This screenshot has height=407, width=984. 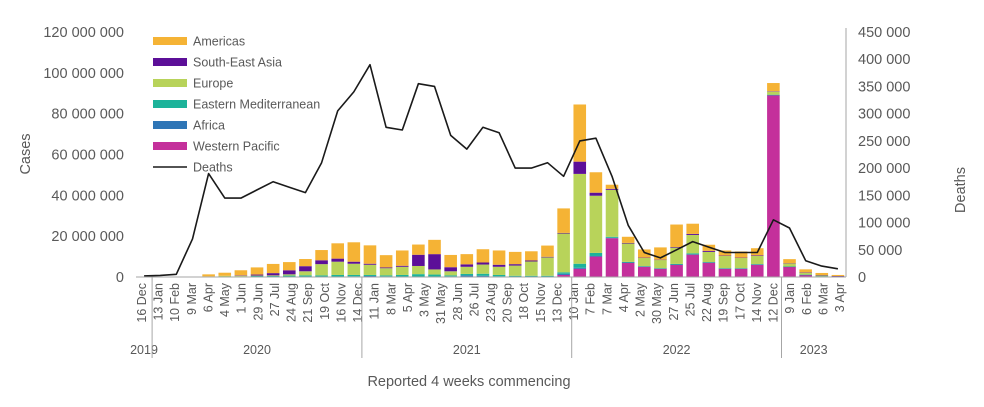 What do you see at coordinates (237, 63) in the screenshot?
I see `legend-label: South-East Asia` at bounding box center [237, 63].